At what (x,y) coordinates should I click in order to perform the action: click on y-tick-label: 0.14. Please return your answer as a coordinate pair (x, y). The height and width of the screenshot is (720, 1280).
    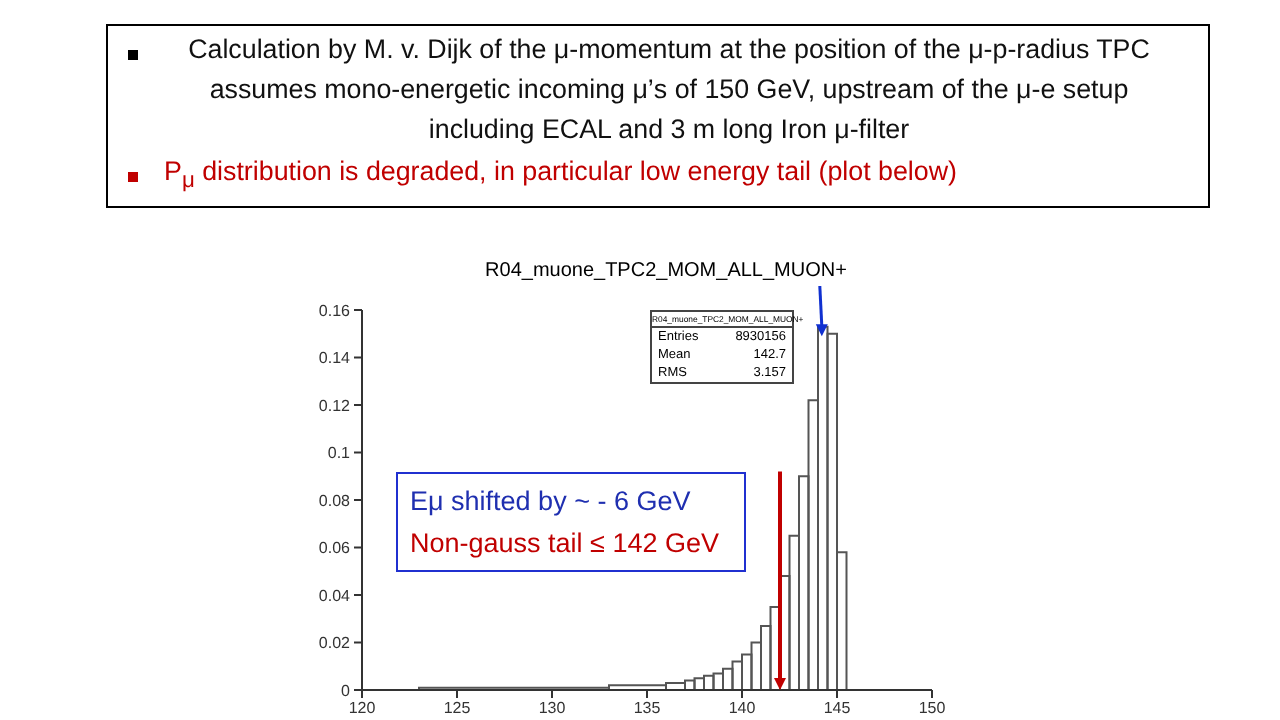
    Looking at the image, I should click on (335, 358).